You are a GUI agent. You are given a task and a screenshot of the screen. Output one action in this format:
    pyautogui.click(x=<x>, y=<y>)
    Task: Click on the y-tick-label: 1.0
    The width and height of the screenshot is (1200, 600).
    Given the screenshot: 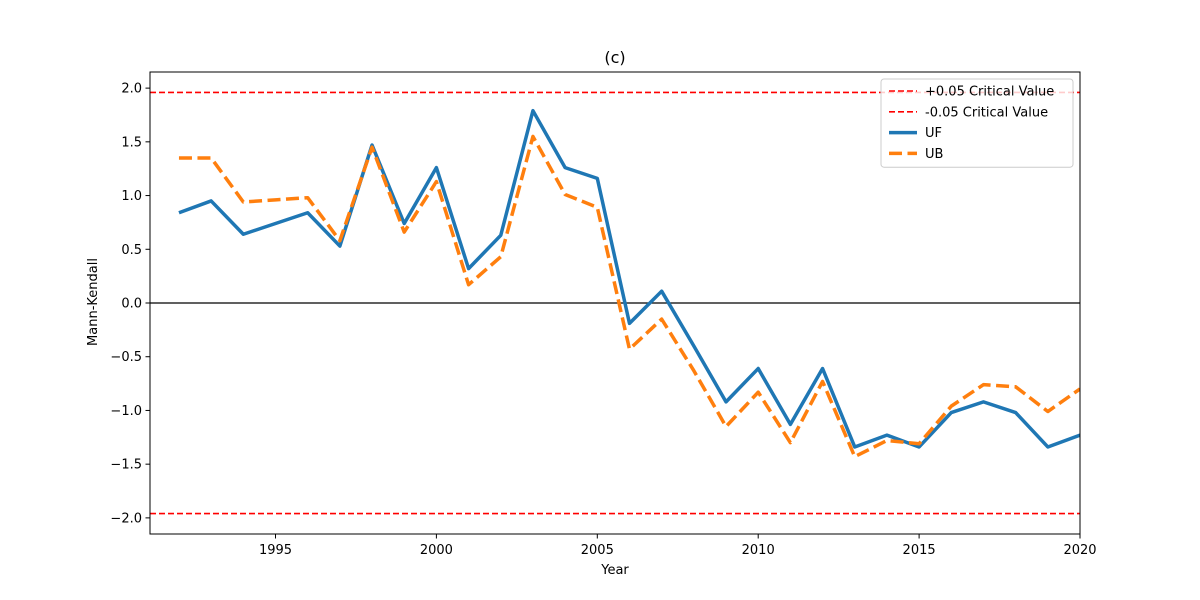 What is the action you would take?
    pyautogui.click(x=131, y=196)
    